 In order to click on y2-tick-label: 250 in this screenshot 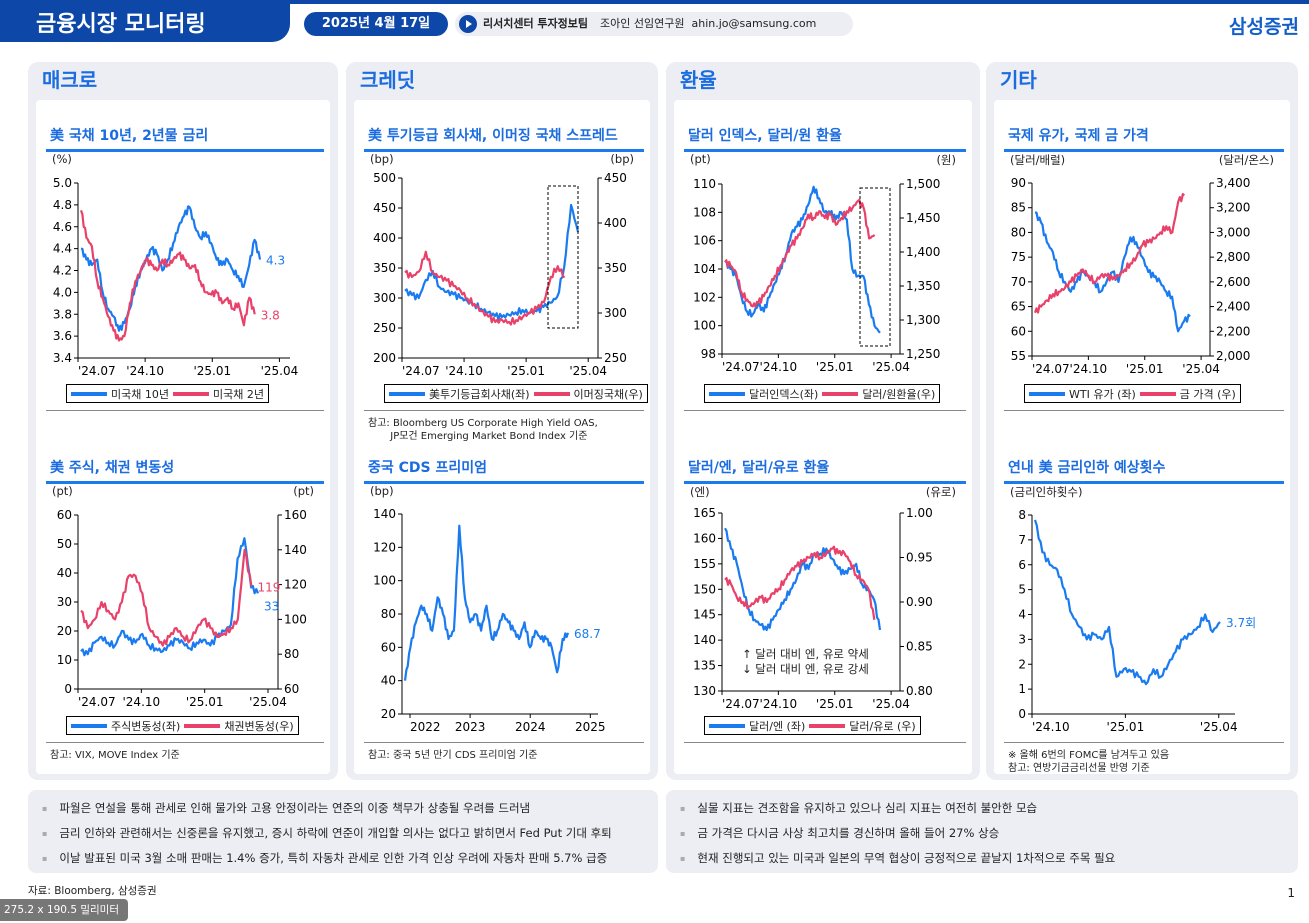, I will do `click(615, 358)`.